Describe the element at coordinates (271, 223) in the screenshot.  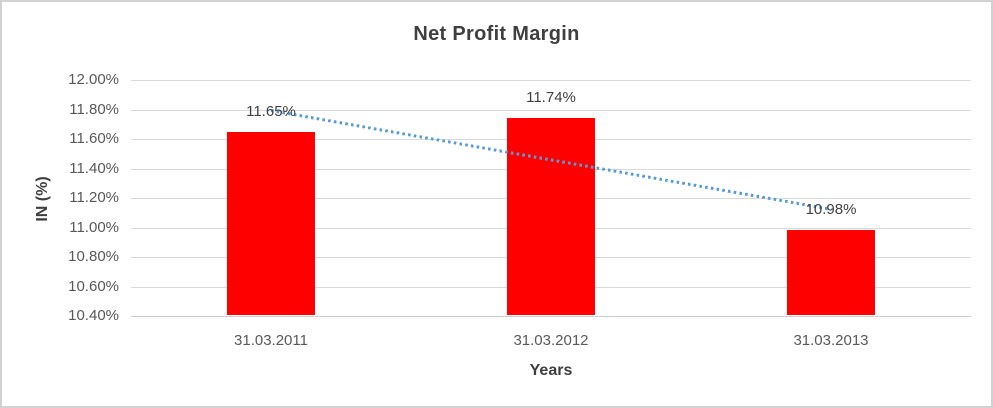
I see `bar-31.03.2011` at that location.